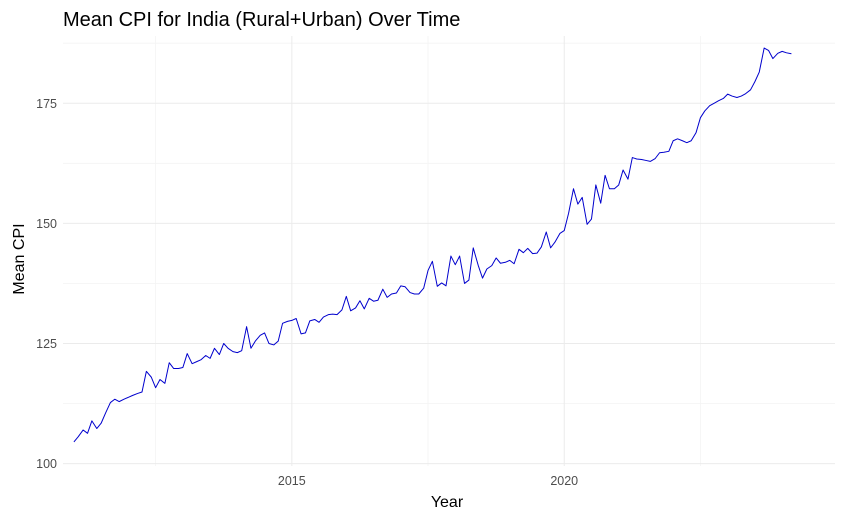 The height and width of the screenshot is (521, 845). I want to click on y-tick-label: 125, so click(46, 344).